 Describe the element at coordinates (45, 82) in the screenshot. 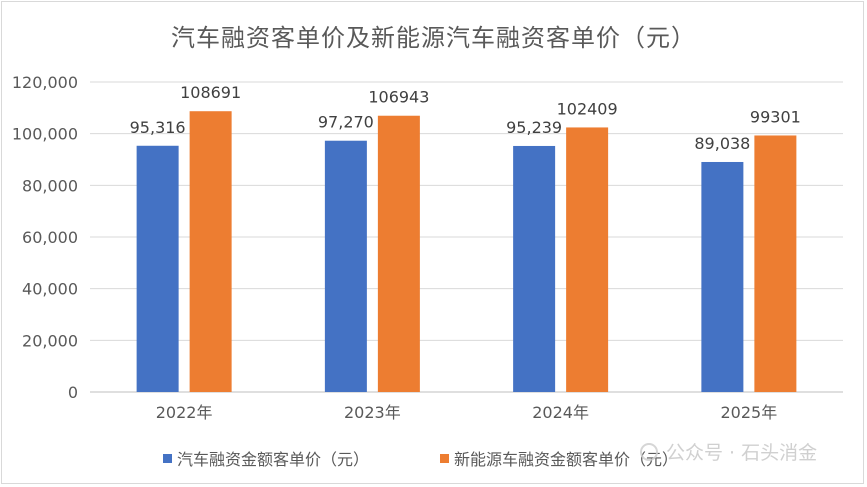

I see `y-tick-label: 120,000` at that location.